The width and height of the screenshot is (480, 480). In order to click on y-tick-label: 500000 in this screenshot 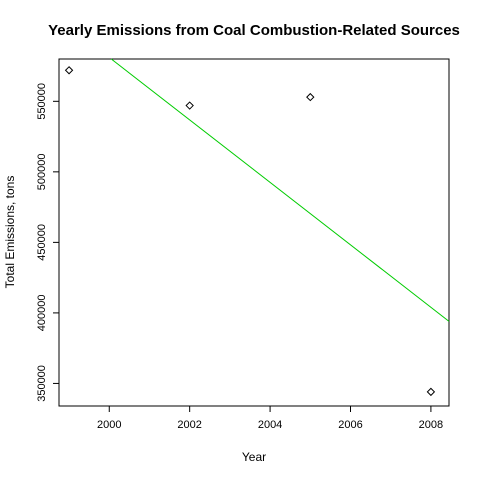, I will do `click(42, 171)`.